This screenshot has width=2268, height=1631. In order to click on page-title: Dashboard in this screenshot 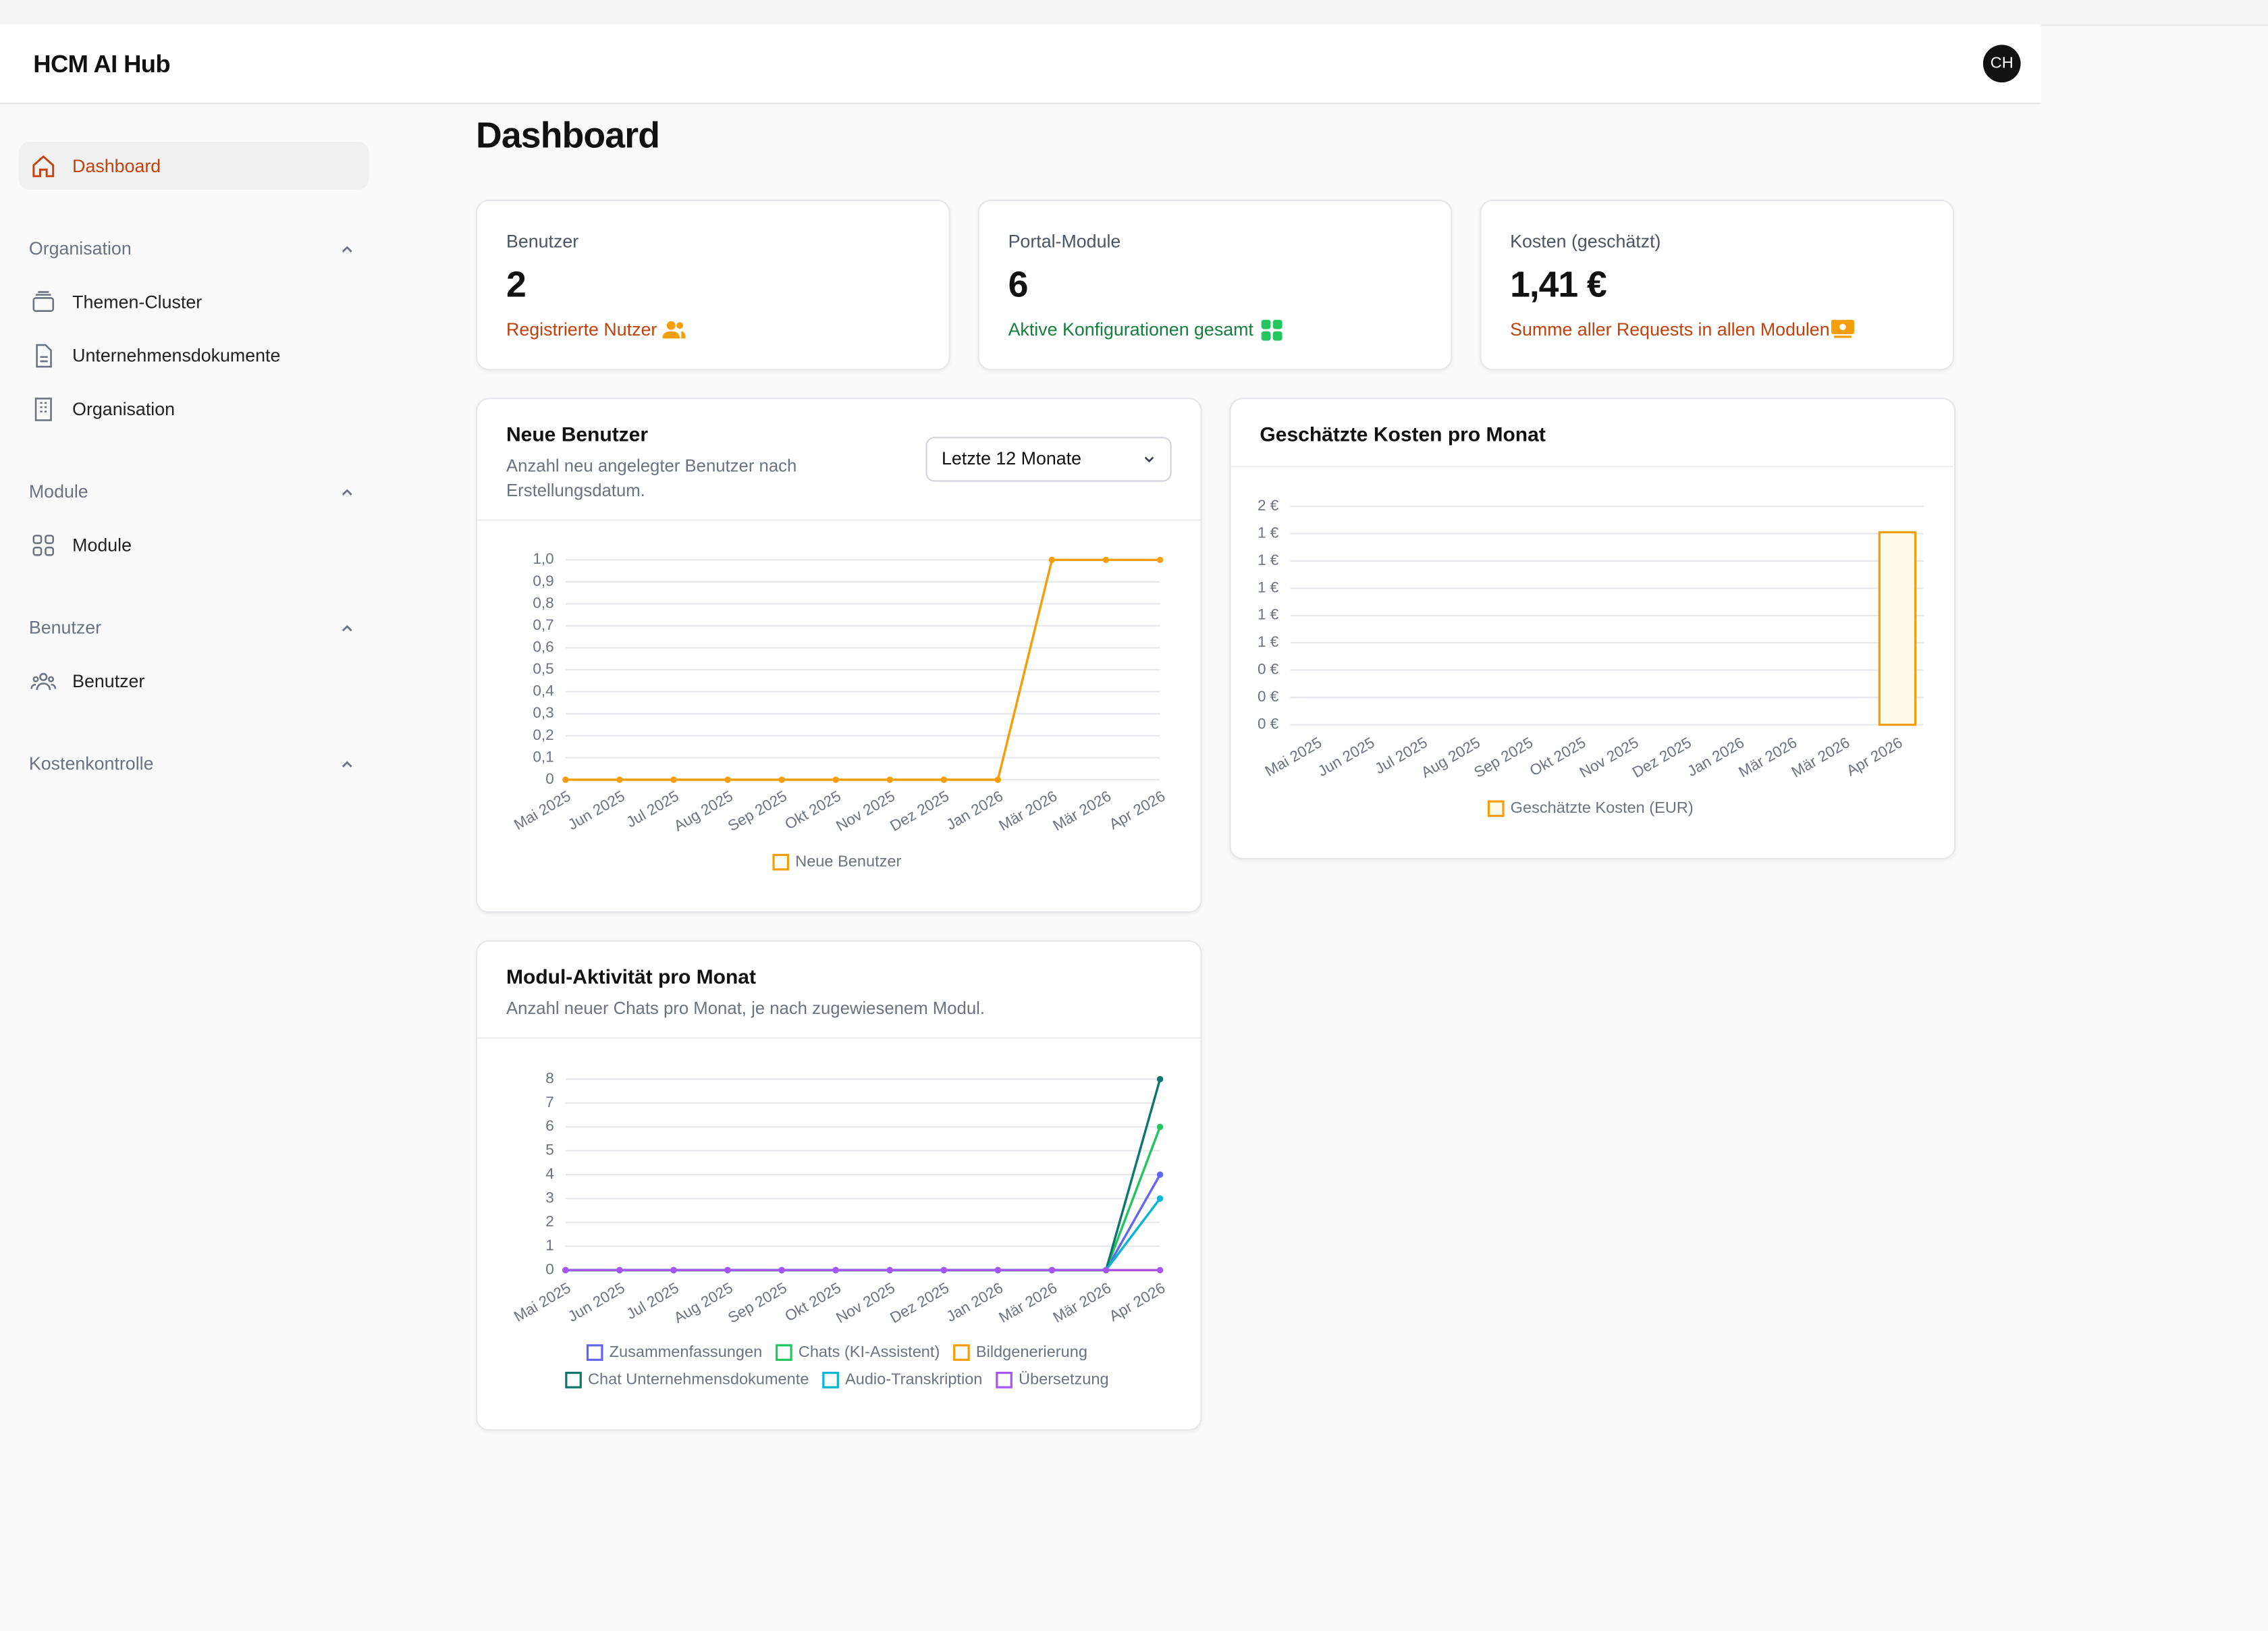, I will do `click(568, 136)`.